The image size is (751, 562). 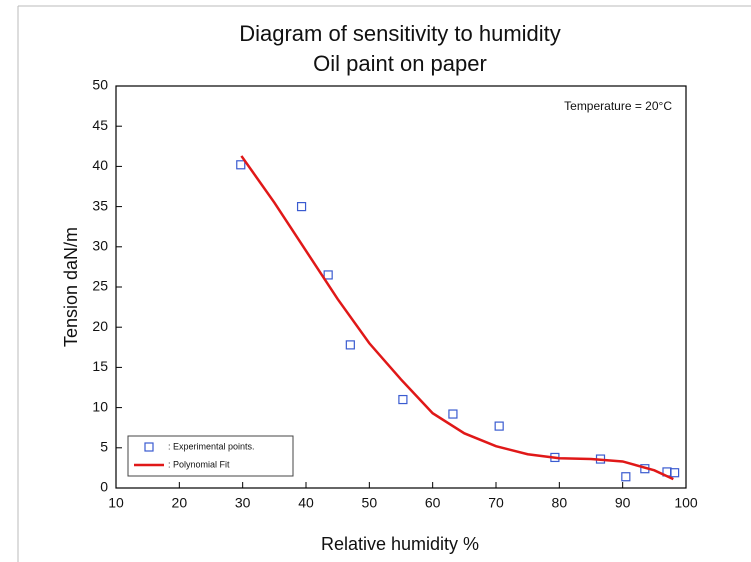 What do you see at coordinates (100, 205) in the screenshot?
I see `y-tick-label: 35` at bounding box center [100, 205].